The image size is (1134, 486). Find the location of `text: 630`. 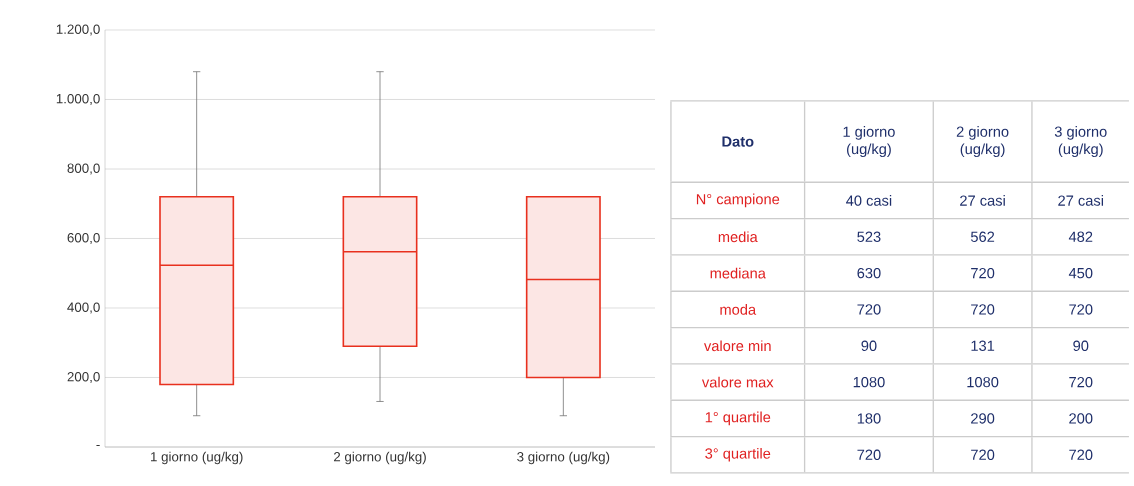

text: 630 is located at coordinates (869, 273).